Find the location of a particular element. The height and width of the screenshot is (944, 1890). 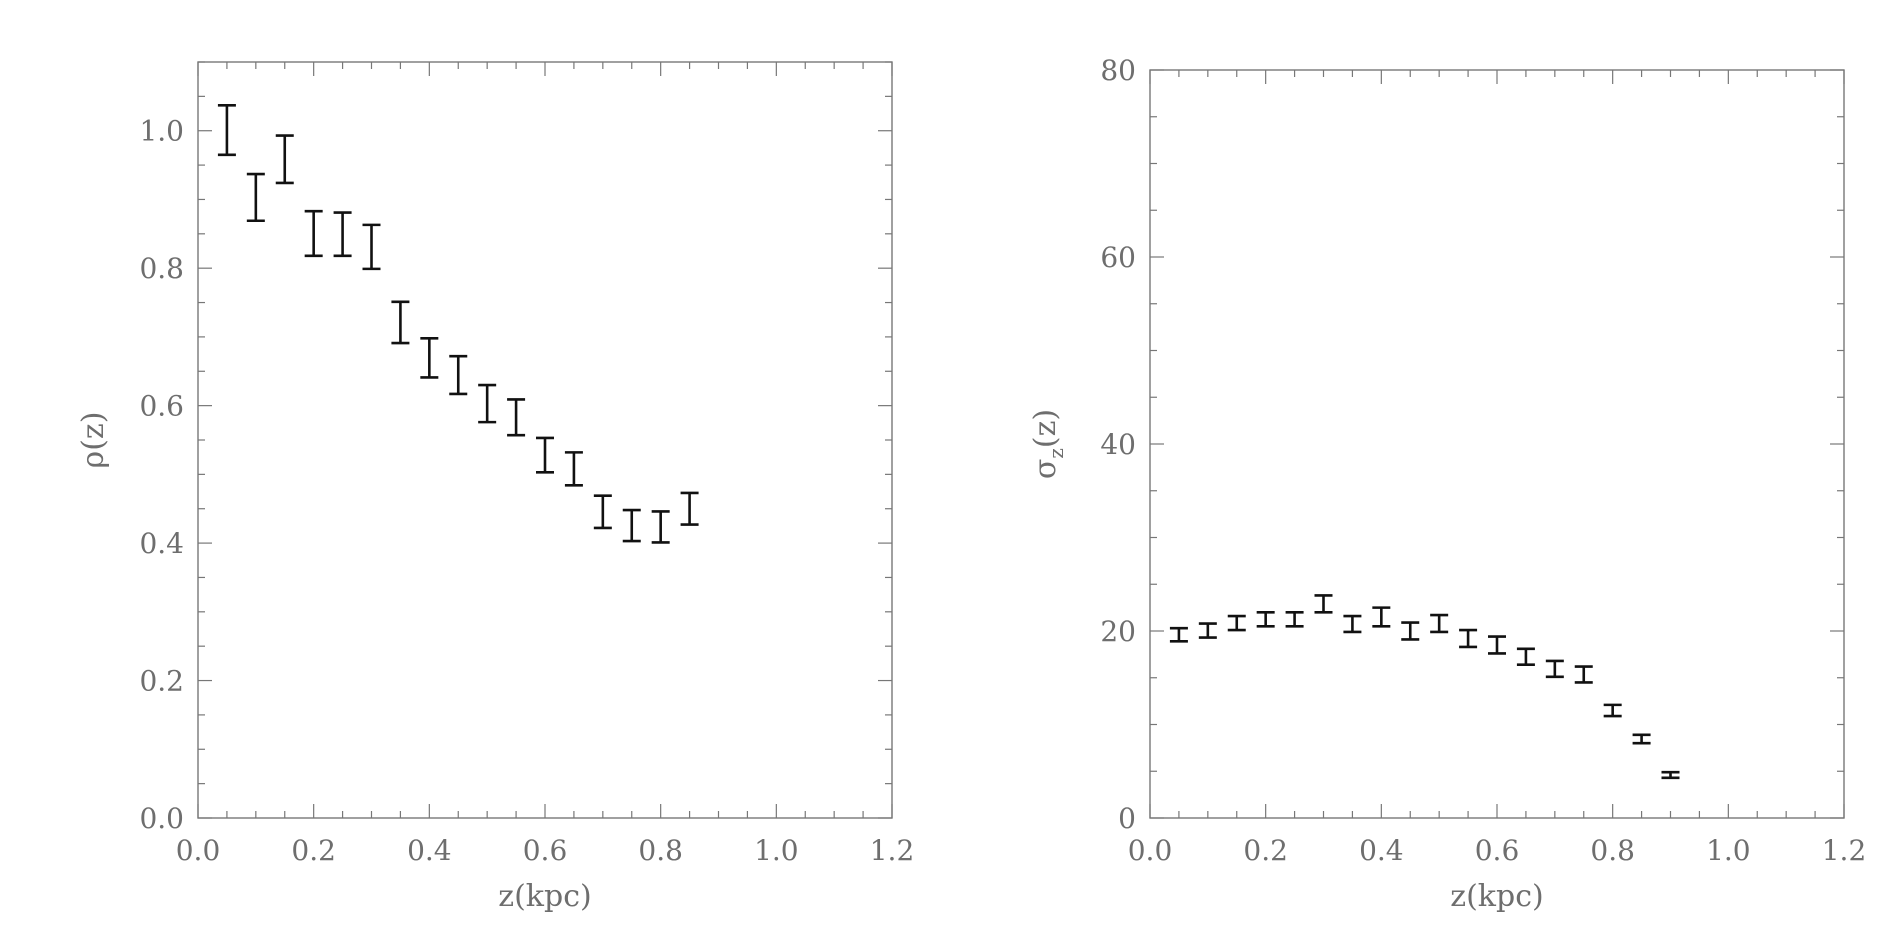

y-tick-label: 0.8 is located at coordinates (161, 268).